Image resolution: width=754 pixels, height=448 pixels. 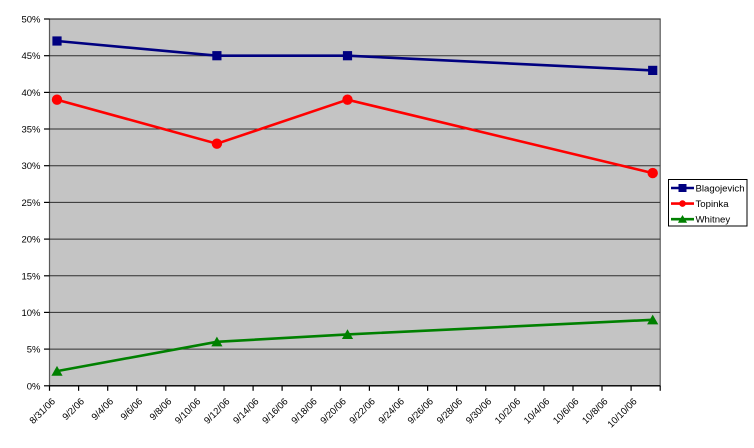 I want to click on svg-text: 40%, so click(x=31, y=93).